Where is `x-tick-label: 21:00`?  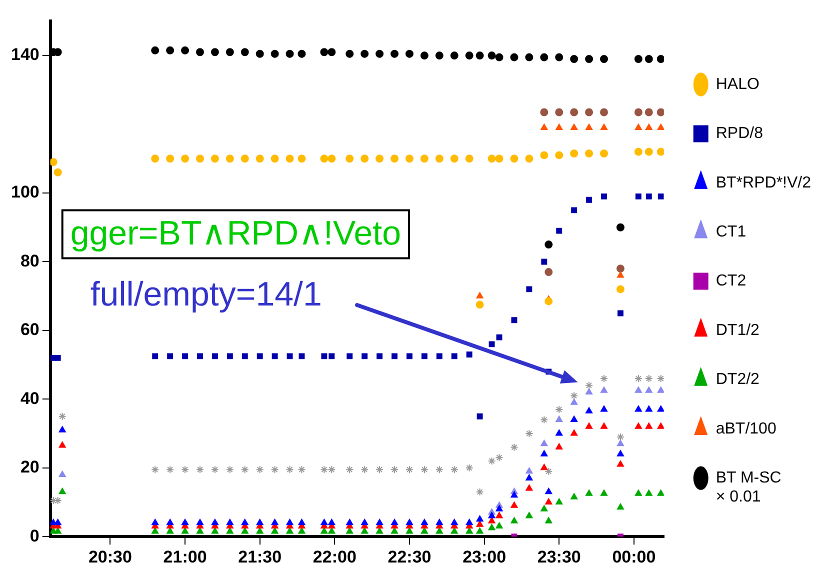
x-tick-label: 21:00 is located at coordinates (185, 556).